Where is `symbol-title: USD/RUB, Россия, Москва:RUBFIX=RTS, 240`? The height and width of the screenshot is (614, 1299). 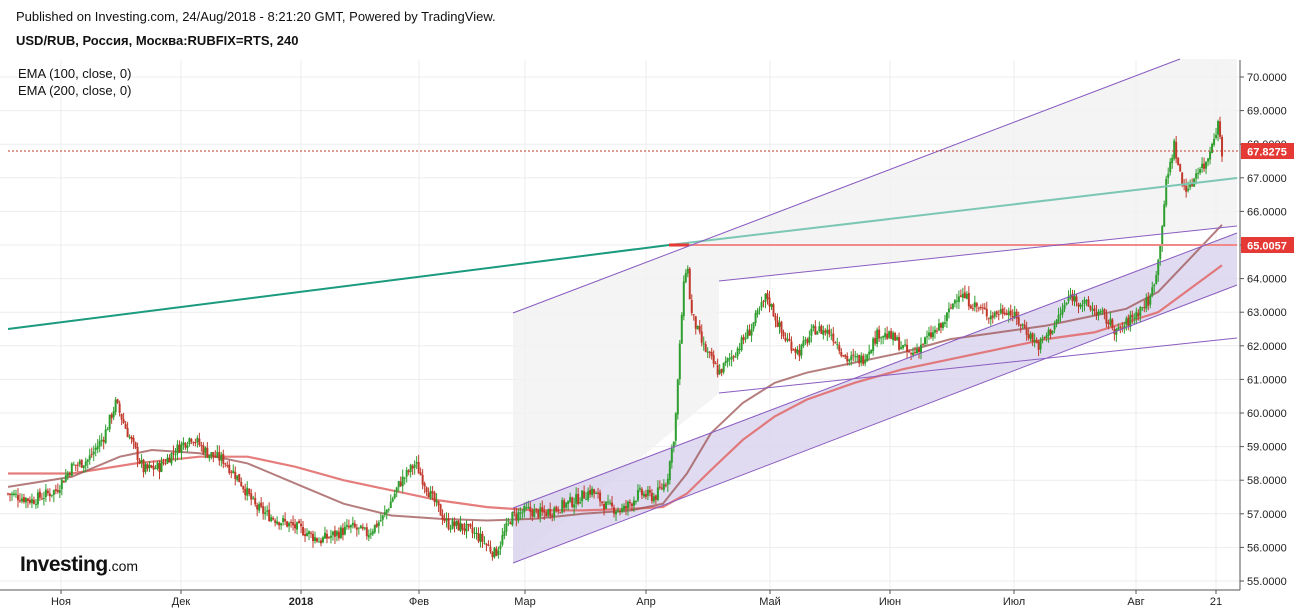 symbol-title: USD/RUB, Россия, Москва:RUBFIX=RTS, 240 is located at coordinates (157, 40).